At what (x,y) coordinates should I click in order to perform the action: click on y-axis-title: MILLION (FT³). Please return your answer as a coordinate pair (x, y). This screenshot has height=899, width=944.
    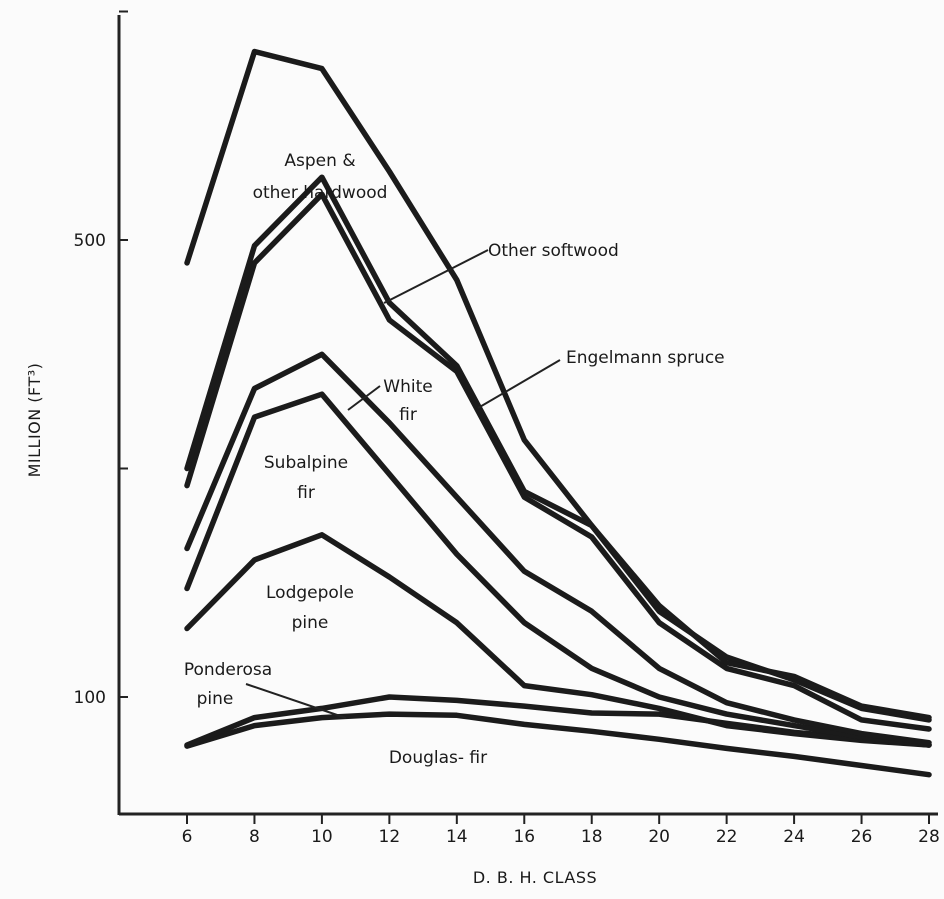
    Looking at the image, I should click on (34, 420).